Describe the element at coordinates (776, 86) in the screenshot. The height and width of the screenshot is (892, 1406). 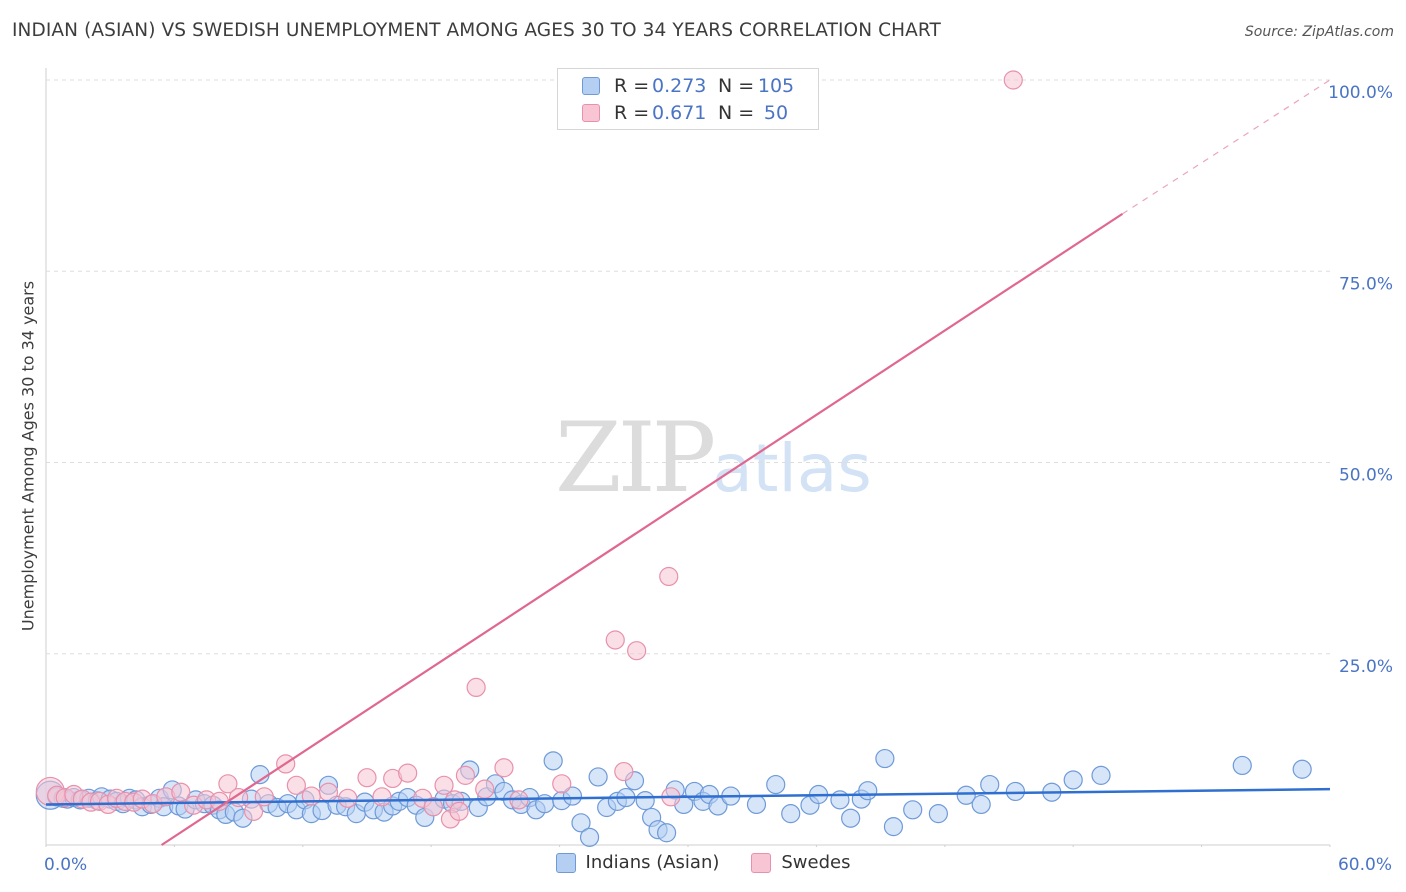
I see `legend-n-value: 105` at that location.